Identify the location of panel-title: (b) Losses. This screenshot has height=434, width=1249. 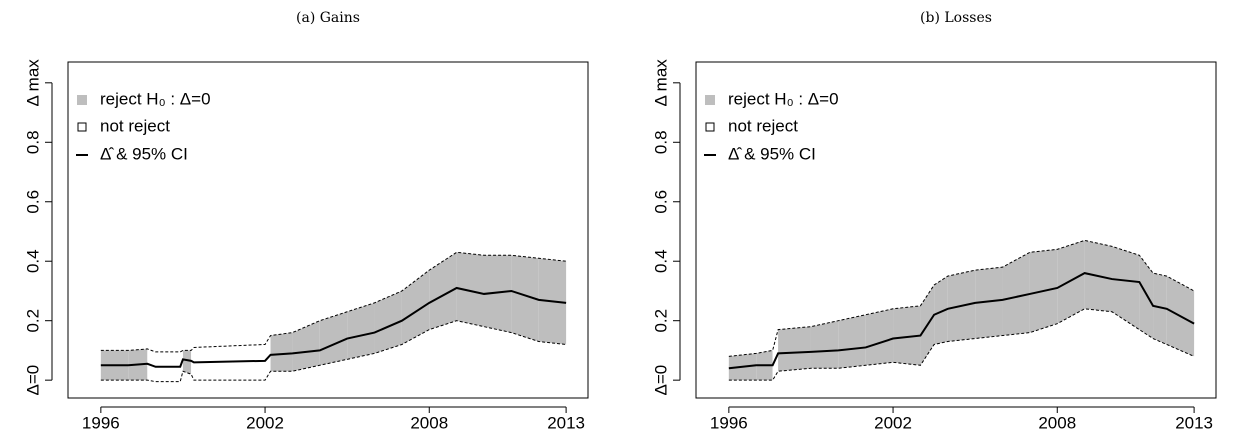
(956, 18).